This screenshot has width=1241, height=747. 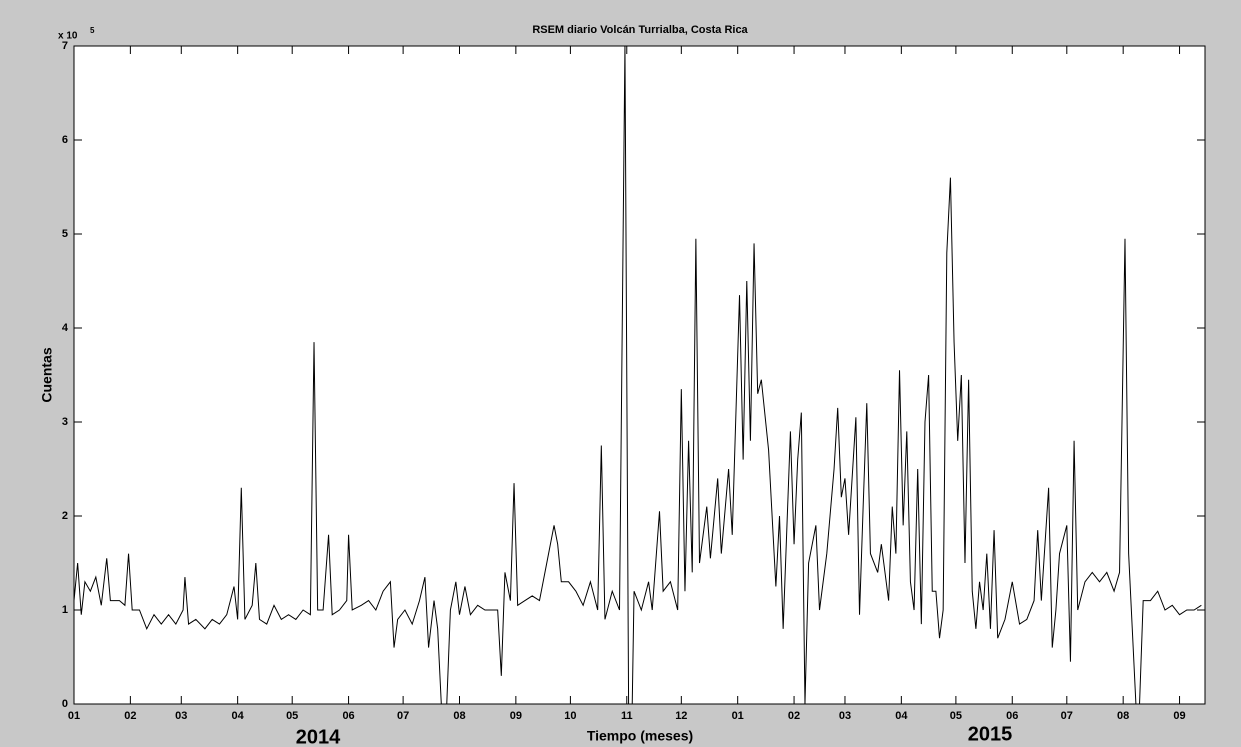 I want to click on y-tick-label: 7, so click(x=65, y=46).